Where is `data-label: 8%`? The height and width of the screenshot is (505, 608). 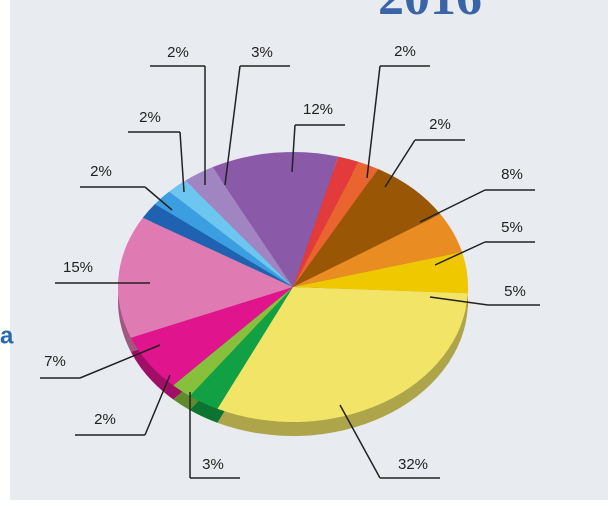 data-label: 8% is located at coordinates (512, 174).